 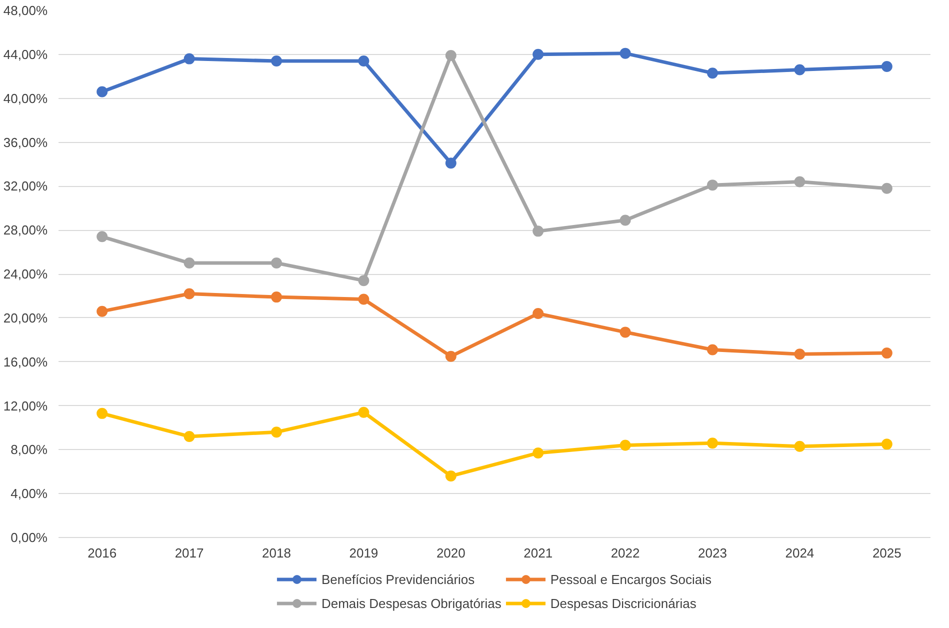 I want to click on y-tick-label: 32,00%, so click(x=25, y=186).